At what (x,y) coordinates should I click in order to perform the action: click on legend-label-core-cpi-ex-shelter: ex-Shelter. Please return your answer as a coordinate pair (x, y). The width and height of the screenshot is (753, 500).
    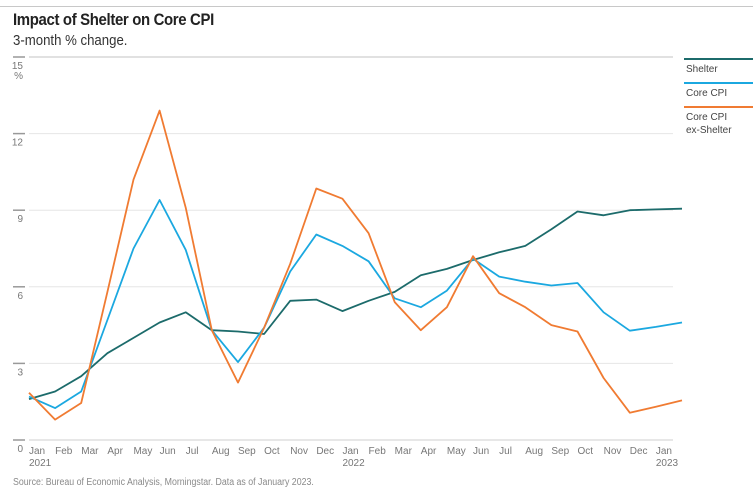
    Looking at the image, I should click on (709, 130).